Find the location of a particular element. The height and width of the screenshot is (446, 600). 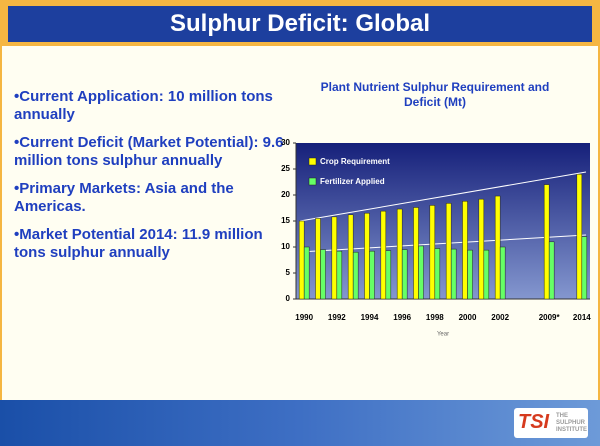

y-tick-label: 0 is located at coordinates (288, 298).